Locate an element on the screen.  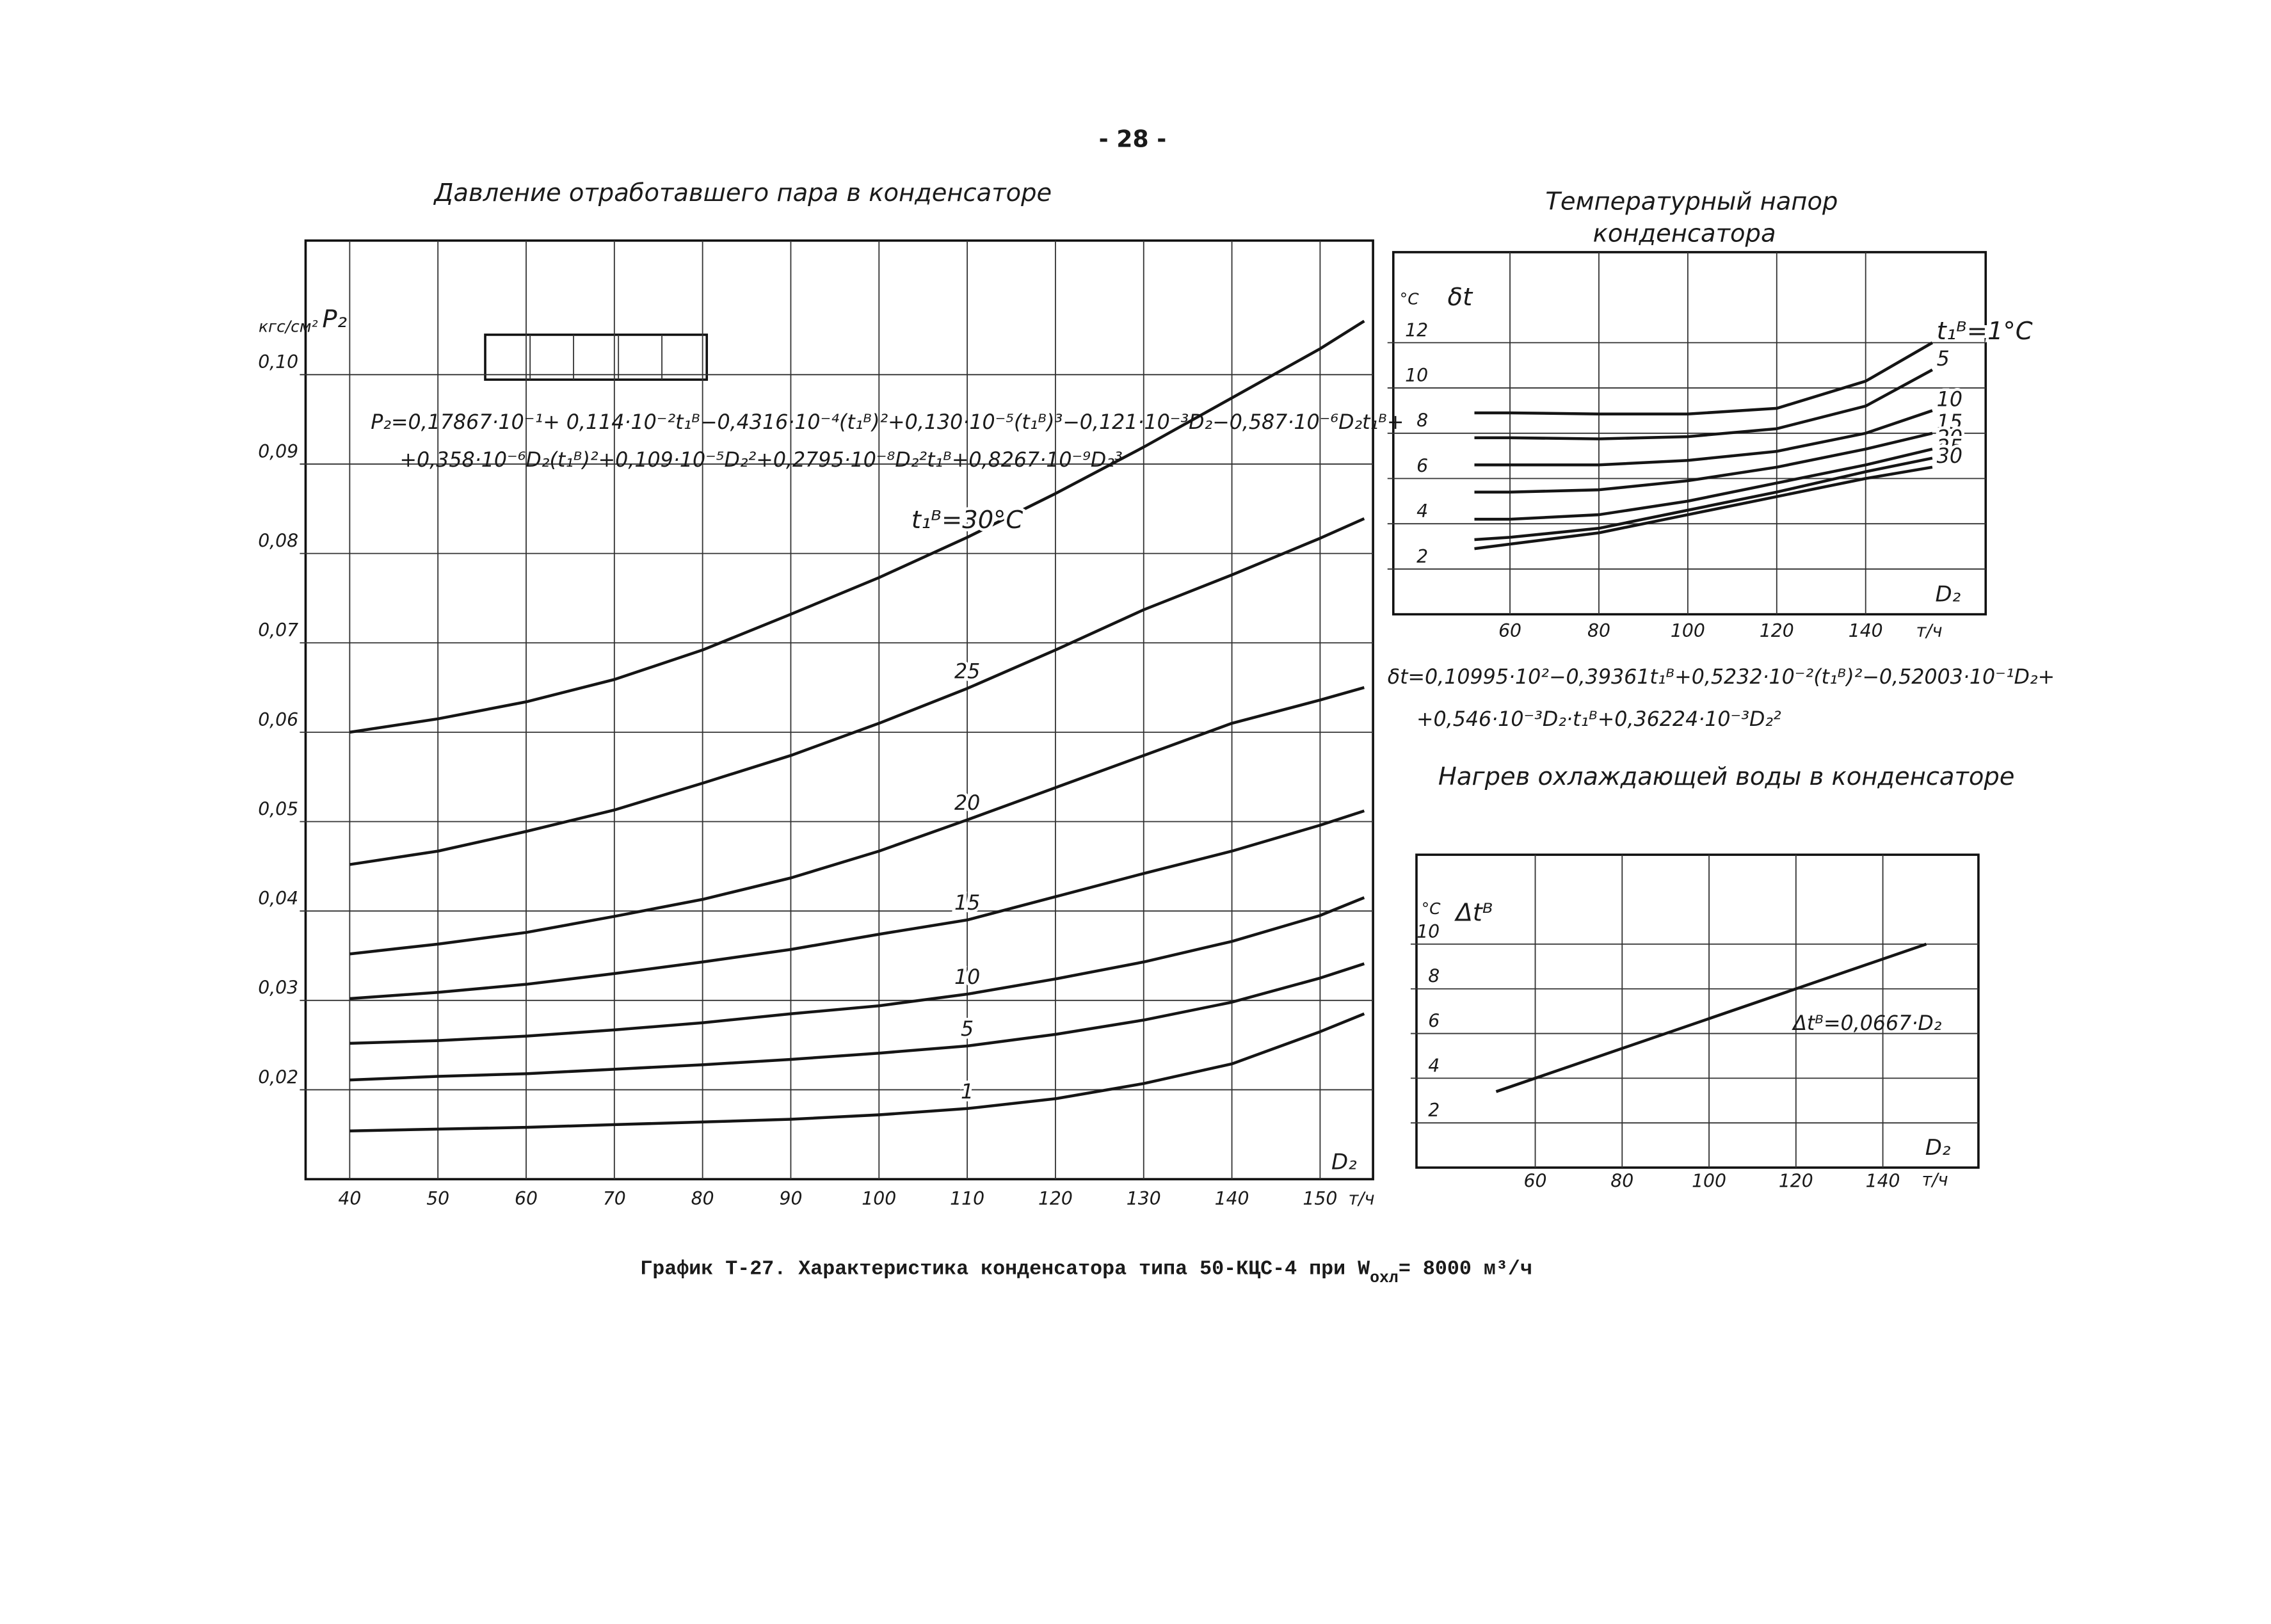
x-tick-label: 70 is located at coordinates (614, 1198).